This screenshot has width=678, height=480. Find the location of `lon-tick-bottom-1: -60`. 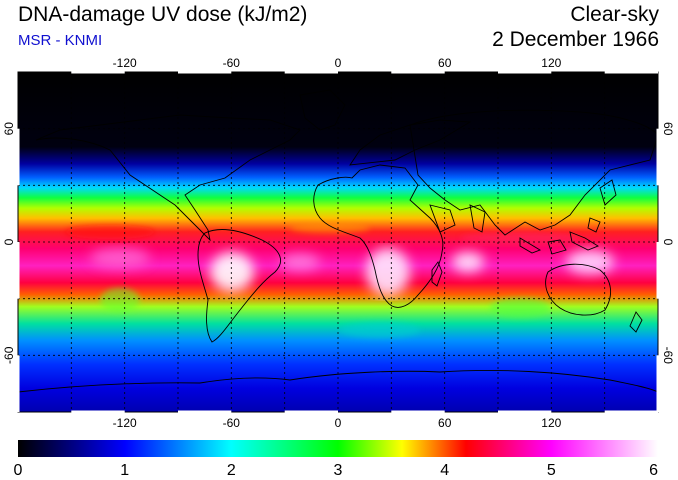

lon-tick-bottom-1: -60 is located at coordinates (232, 423).